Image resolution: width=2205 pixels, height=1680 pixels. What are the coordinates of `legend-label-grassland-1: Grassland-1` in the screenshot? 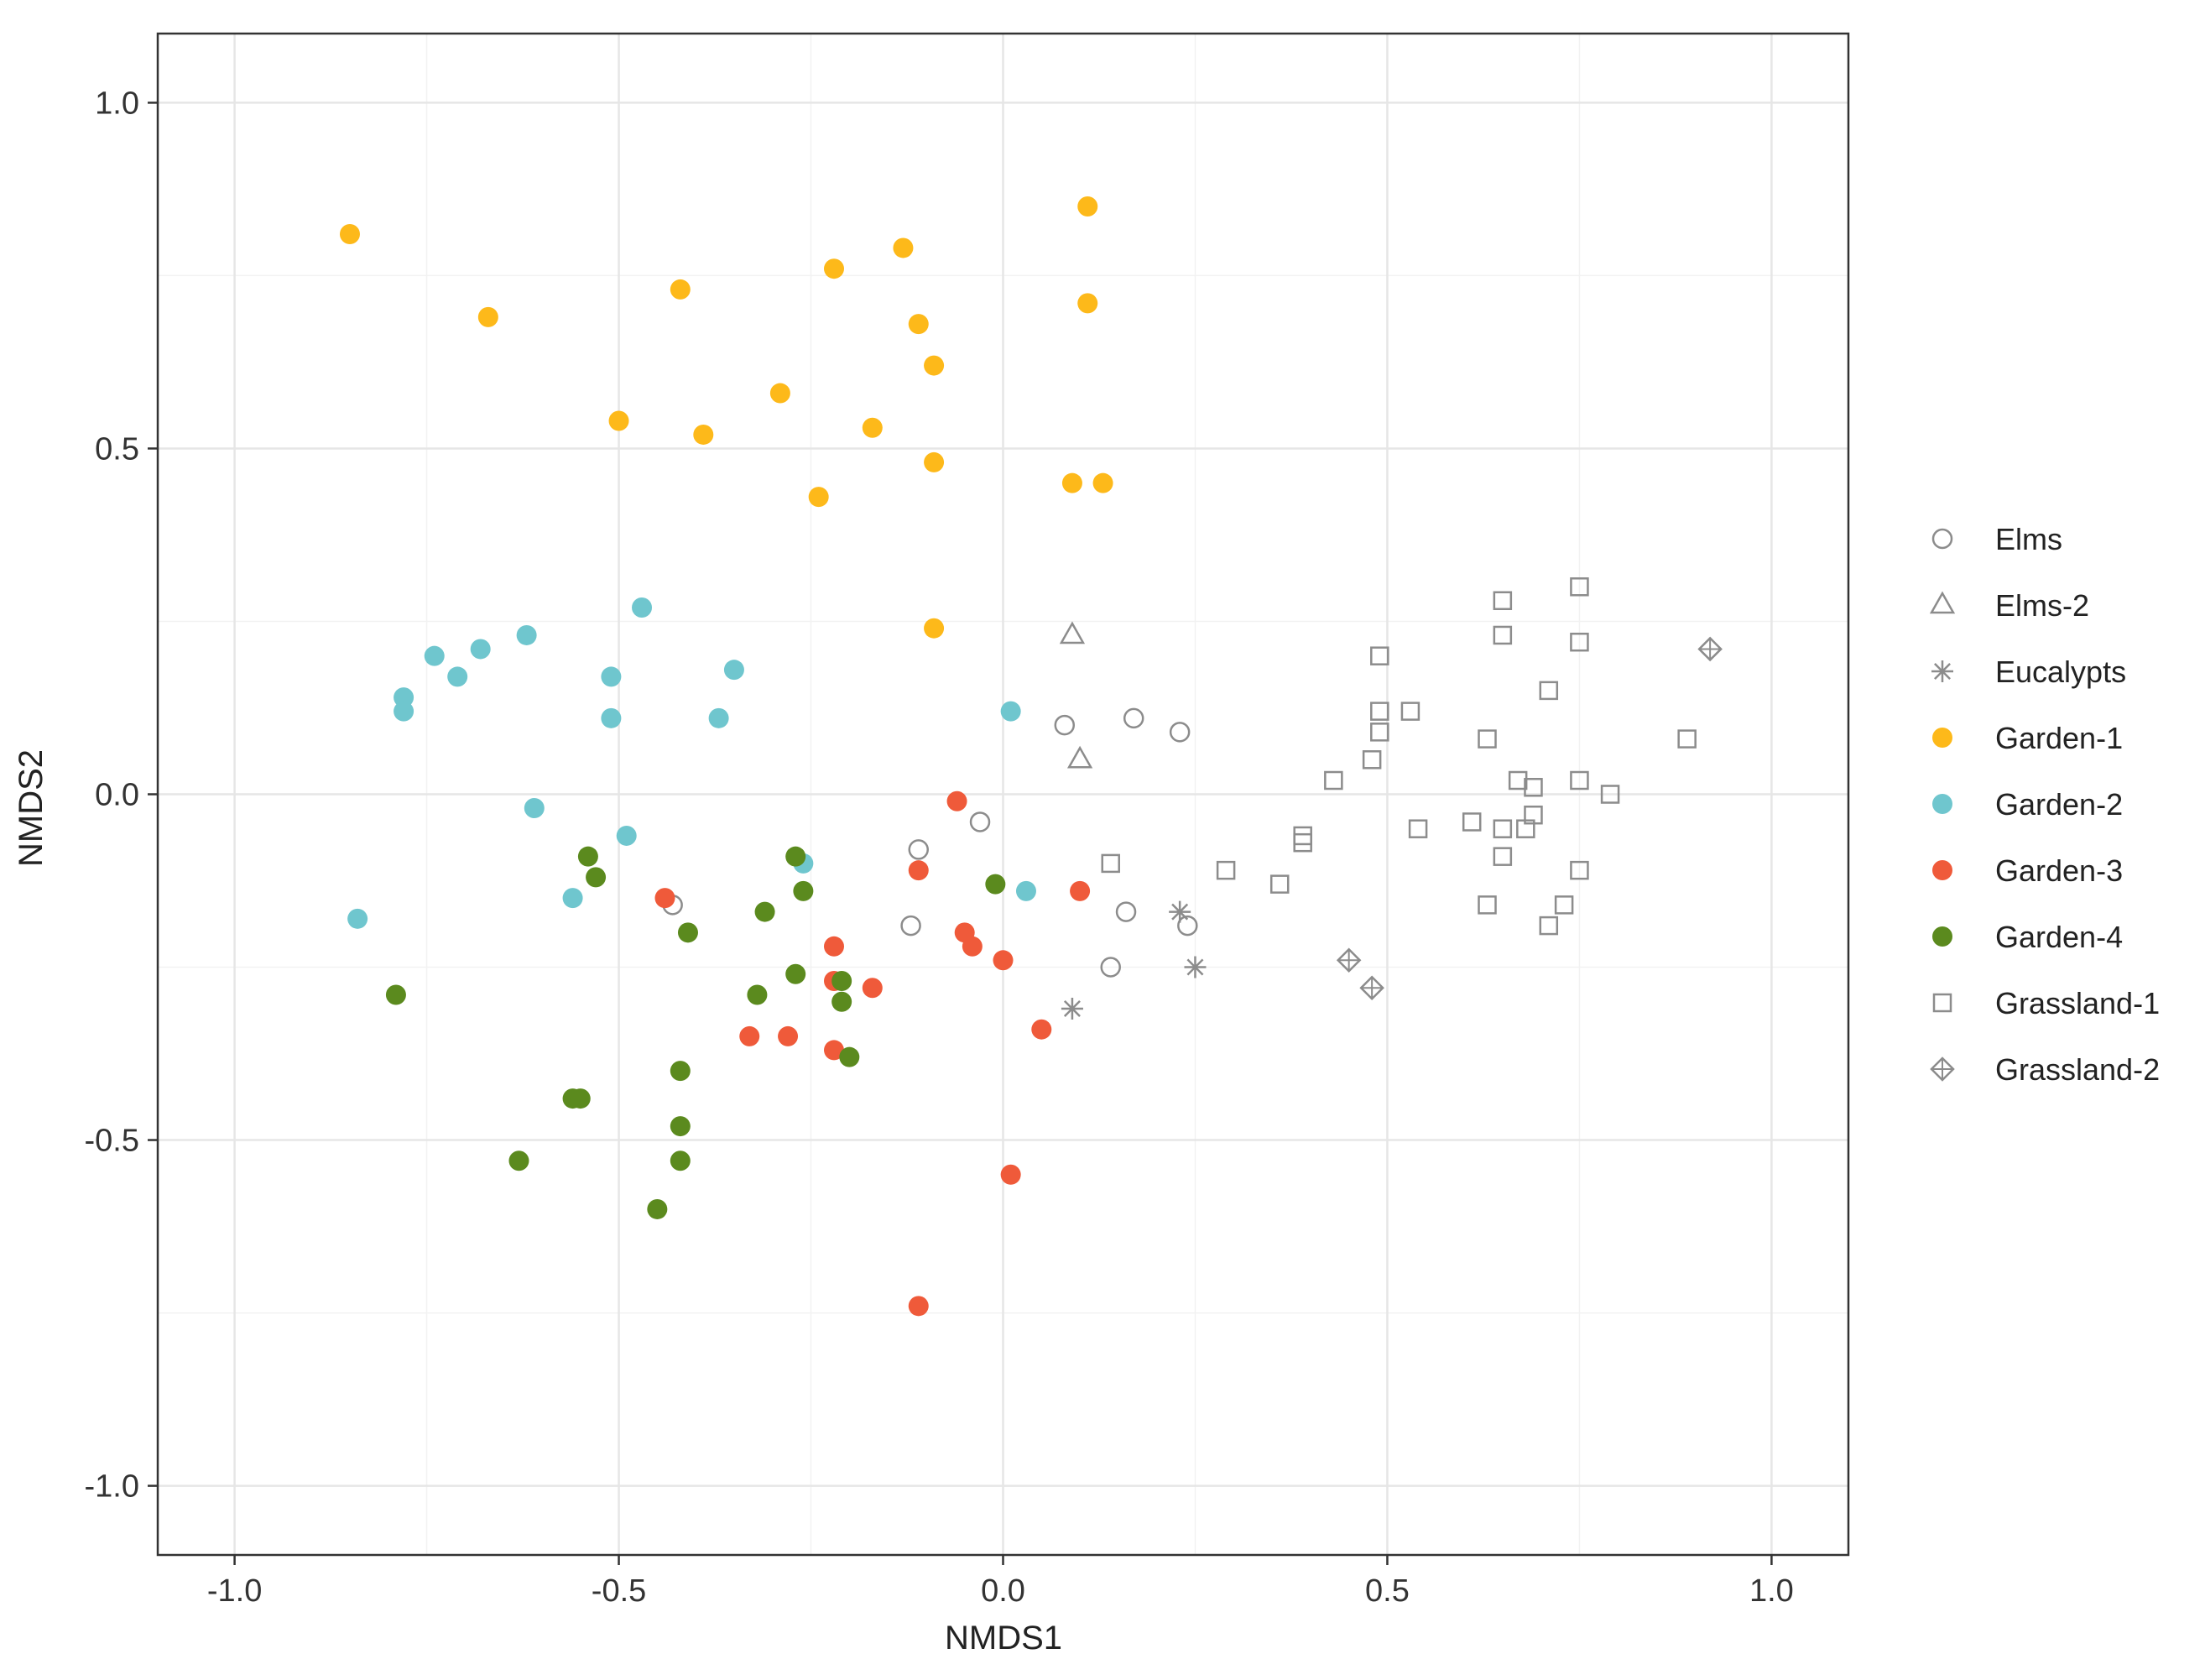 It's located at (2077, 1003).